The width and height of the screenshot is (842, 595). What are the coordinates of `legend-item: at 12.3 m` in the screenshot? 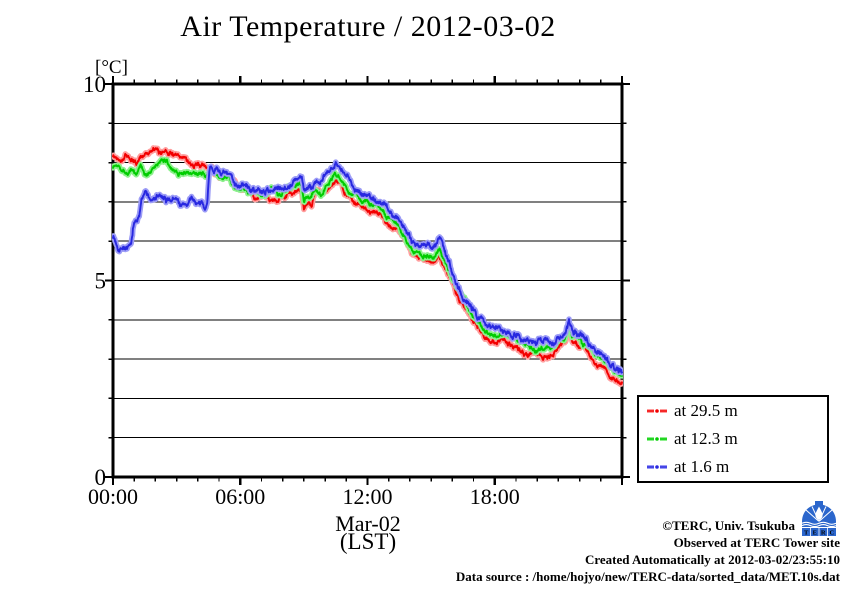 It's located at (737, 439).